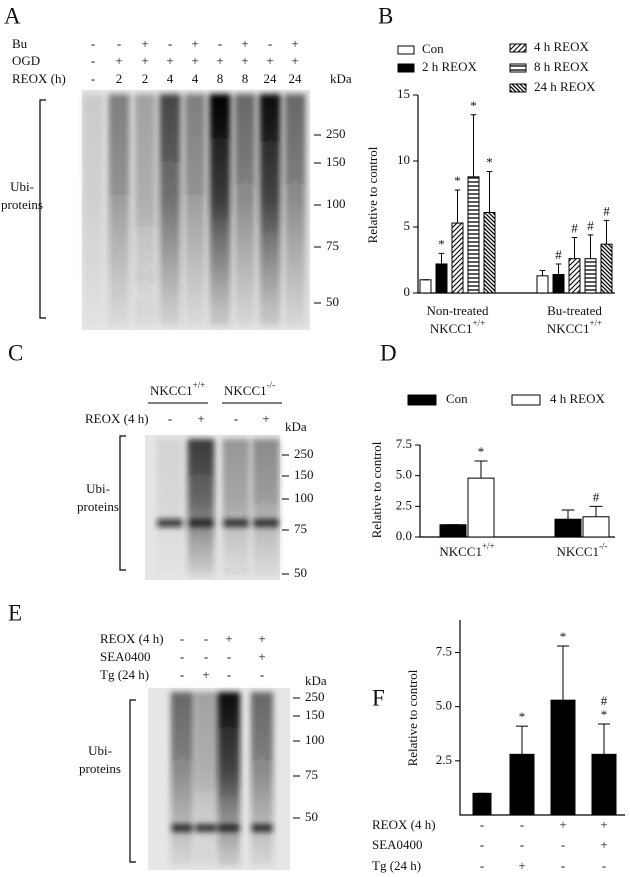 This screenshot has width=630, height=877. What do you see at coordinates (124, 674) in the screenshot?
I see `row-label: Tg (24 h)` at bounding box center [124, 674].